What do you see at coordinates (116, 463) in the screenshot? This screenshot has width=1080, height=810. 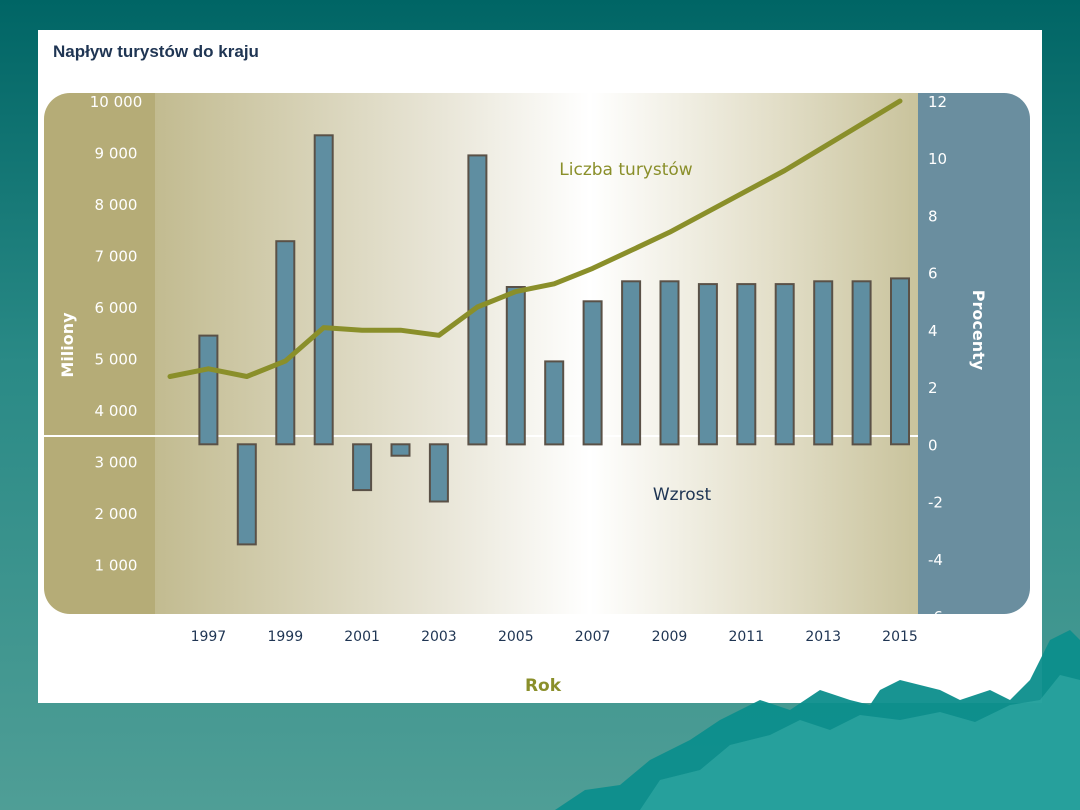 I see `left-tick-label: 3 000` at bounding box center [116, 463].